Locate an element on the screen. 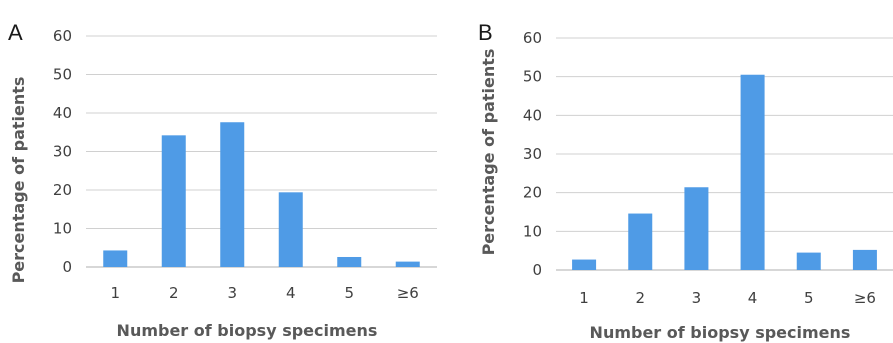 This screenshot has width=893, height=343. x-axis-title-a: Number of biopsy specimens is located at coordinates (247, 330).